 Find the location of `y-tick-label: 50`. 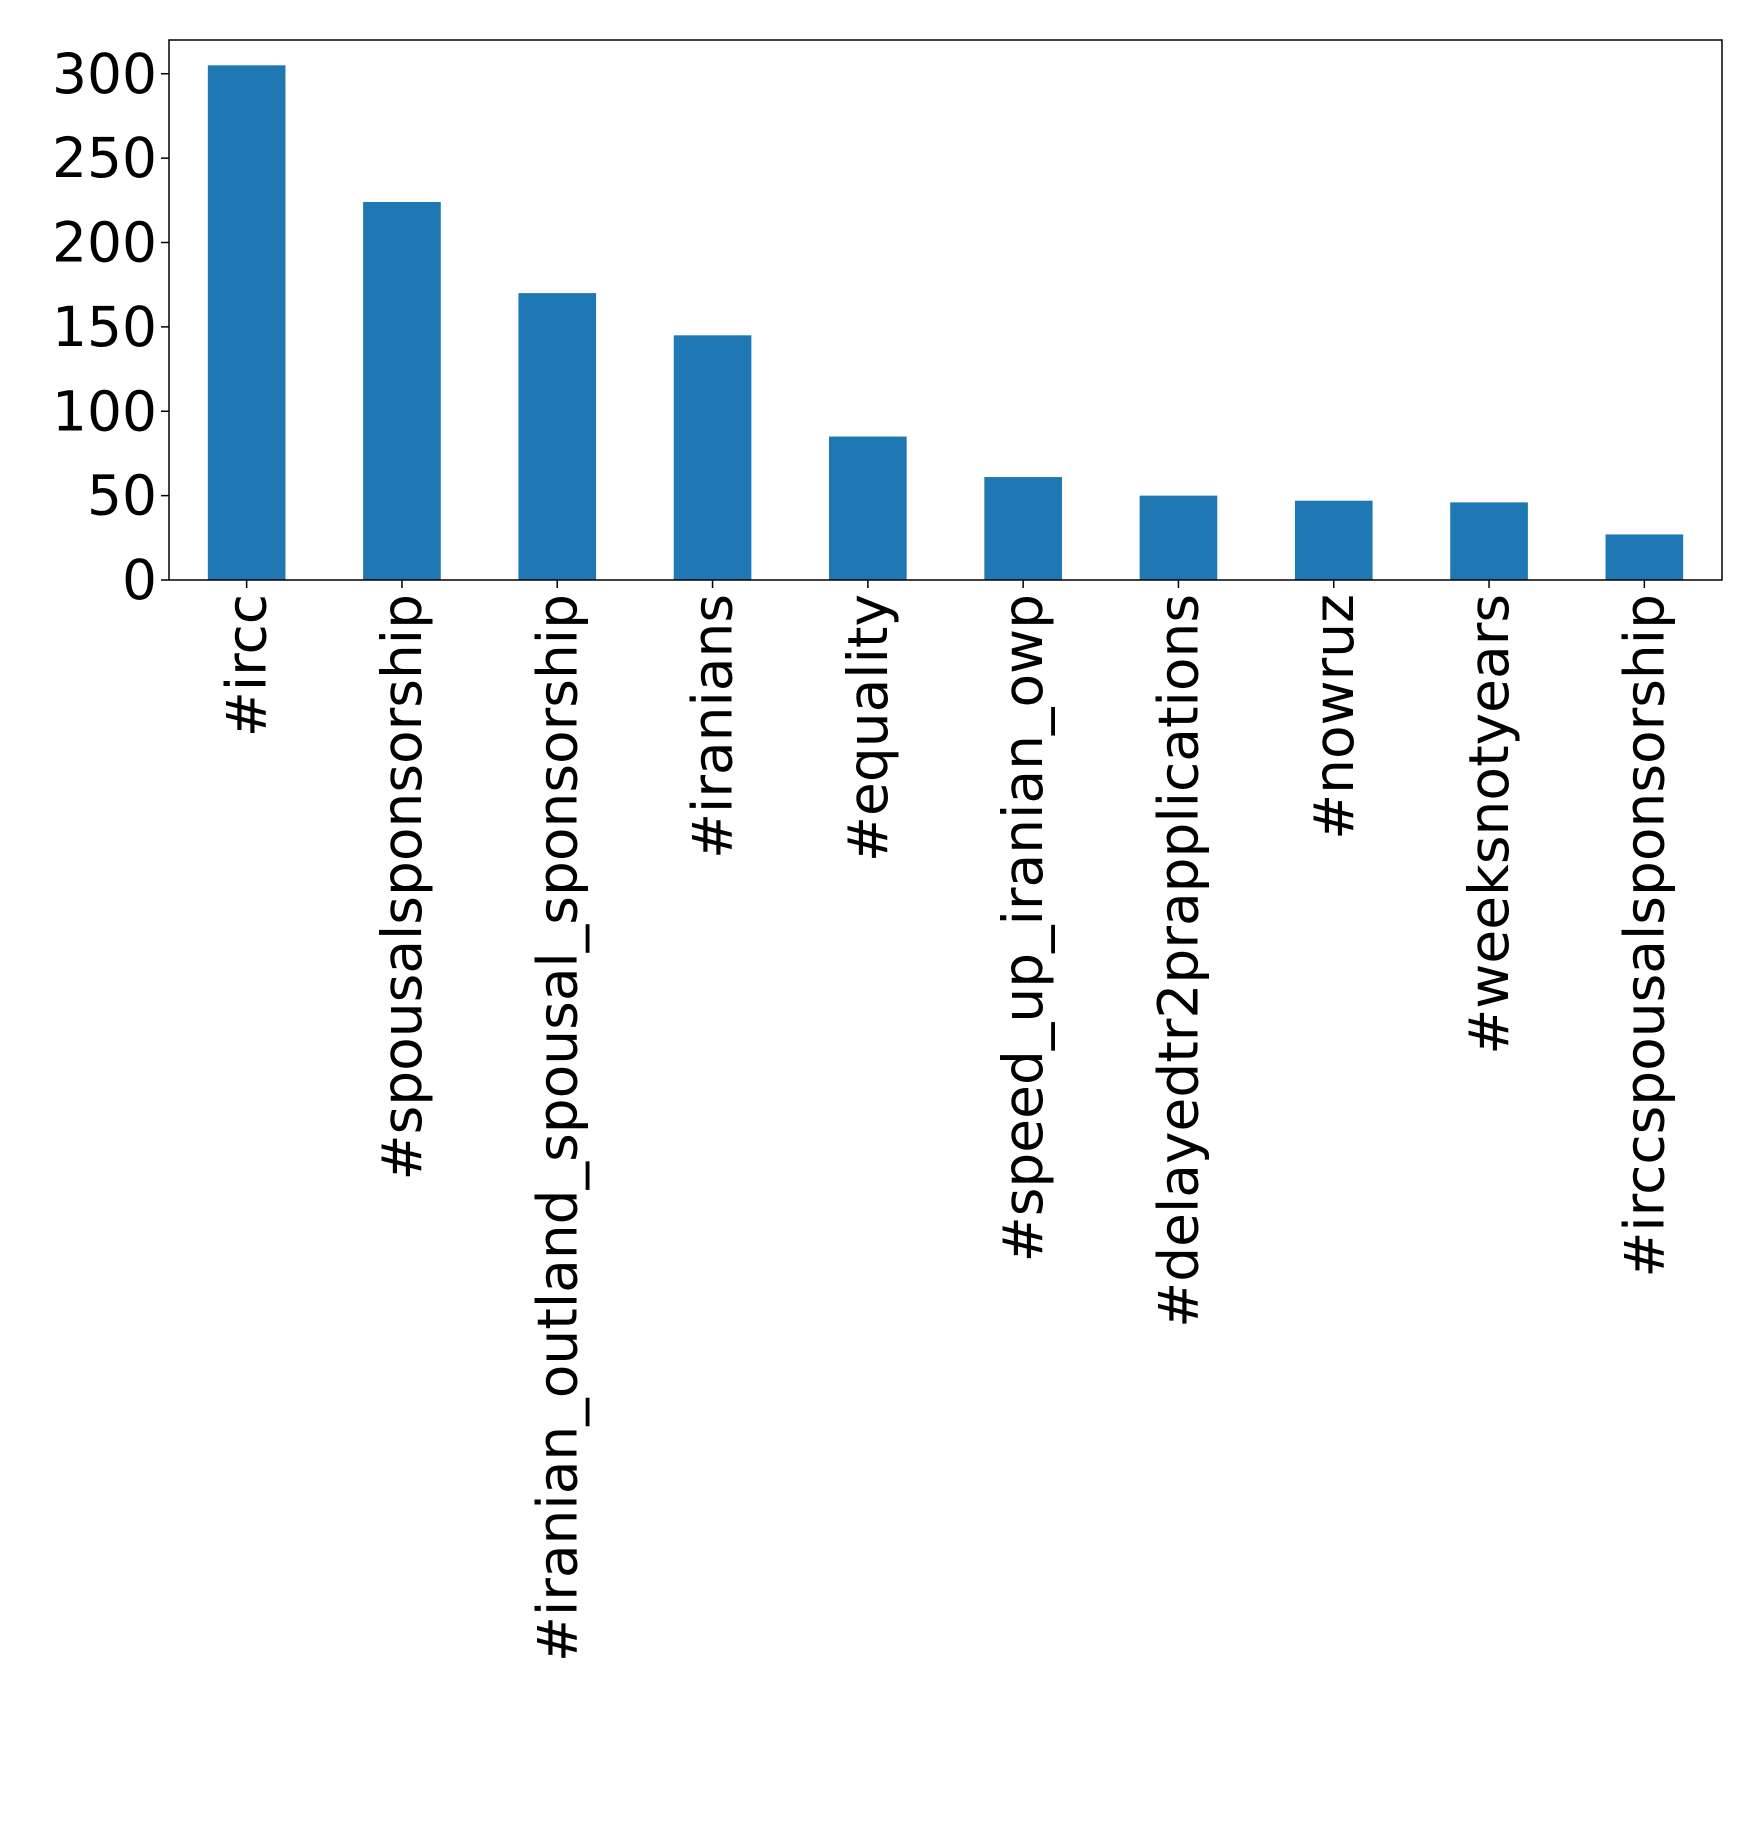

y-tick-label: 50 is located at coordinates (122, 496).